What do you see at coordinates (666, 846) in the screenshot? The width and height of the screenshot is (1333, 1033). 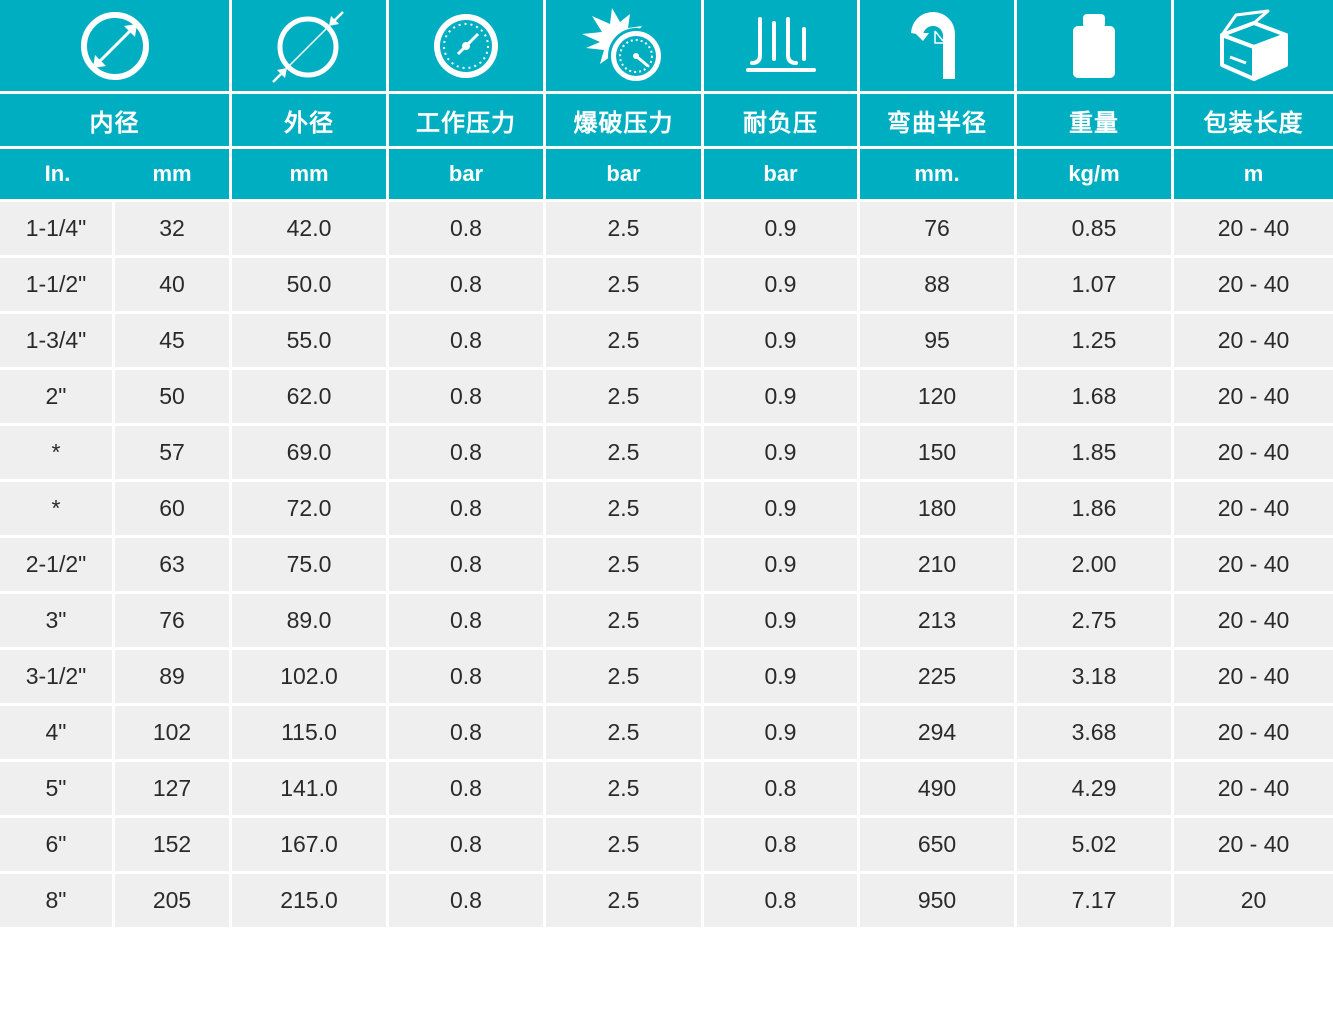 I see `table-row: 6" 152 167.0 0.8 2.5 0.8 650 5.02 20 - 40` at bounding box center [666, 846].